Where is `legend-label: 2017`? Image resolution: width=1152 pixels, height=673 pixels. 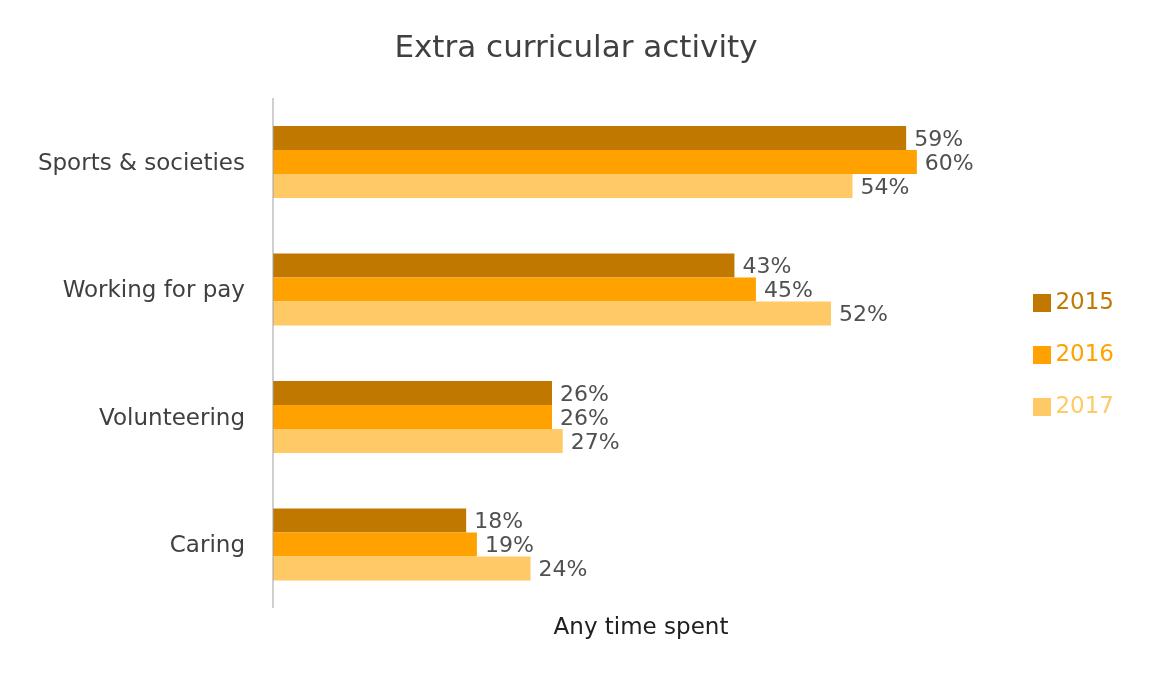
legend-label: 2017 is located at coordinates (1084, 405).